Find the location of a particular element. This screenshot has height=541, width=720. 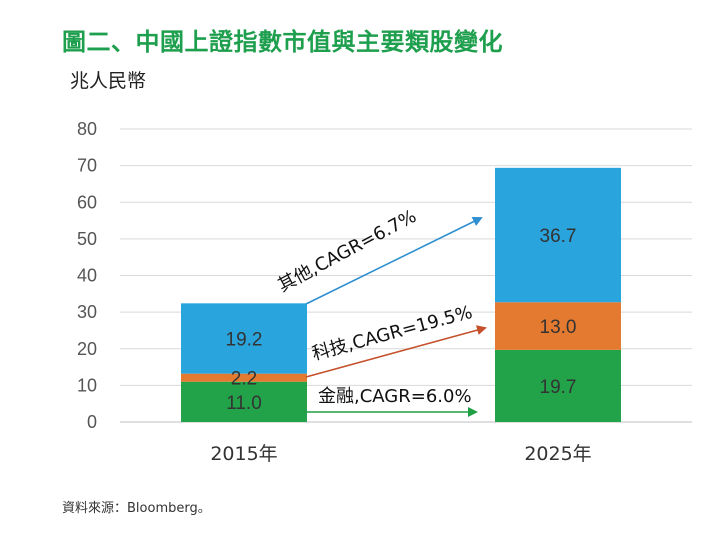

y-tick-label: 20 is located at coordinates (87, 349).